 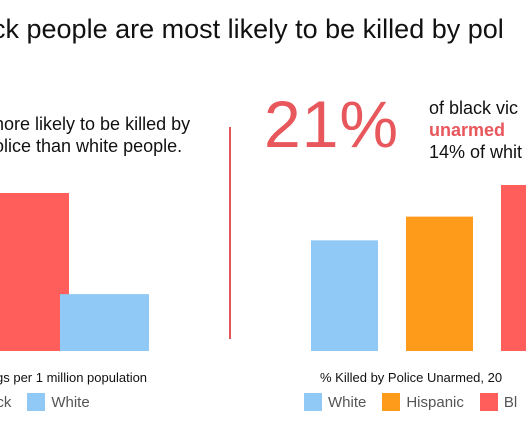 I want to click on legend-label-black: ack, so click(x=6, y=402).